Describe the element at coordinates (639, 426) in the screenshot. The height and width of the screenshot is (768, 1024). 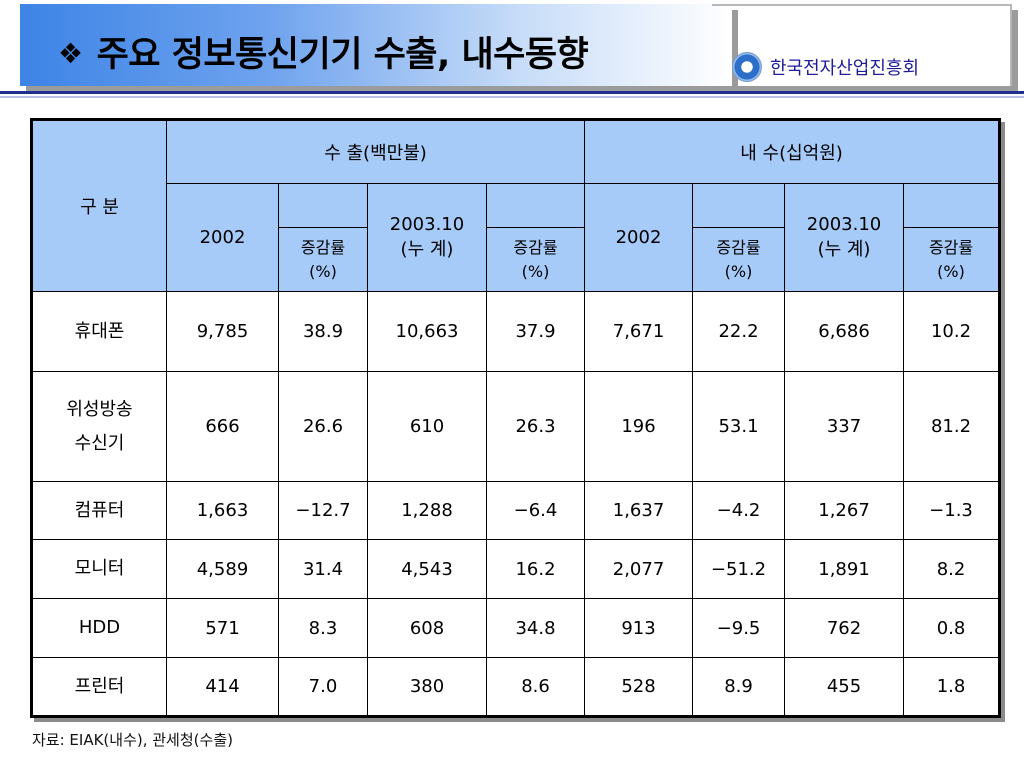
I see `table-cell: 196` at that location.